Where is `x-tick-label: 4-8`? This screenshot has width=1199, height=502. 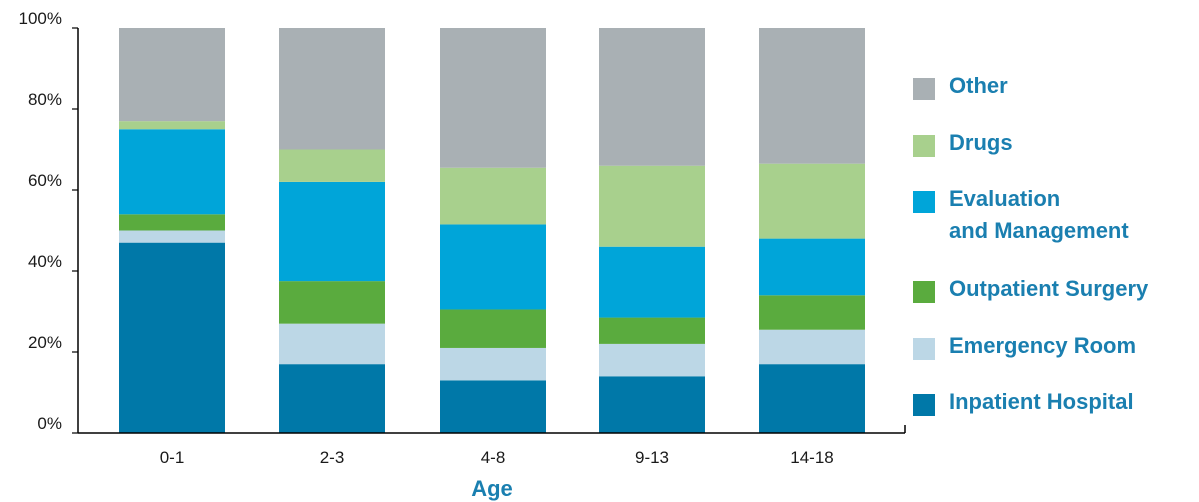
x-tick-label: 4-8 is located at coordinates (493, 457).